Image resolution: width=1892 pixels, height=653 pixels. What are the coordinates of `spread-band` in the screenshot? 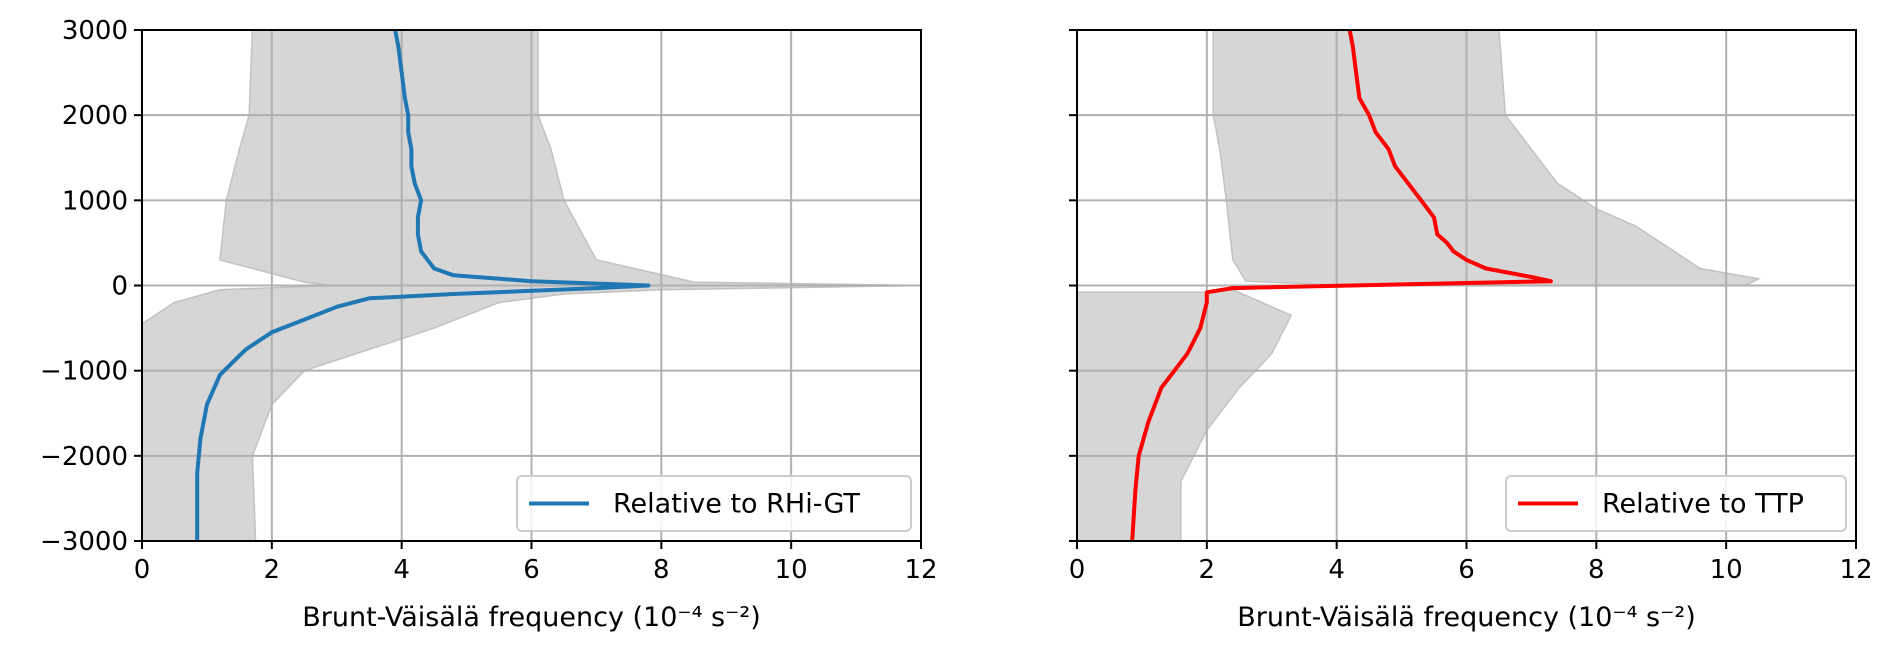 It's located at (1486, 158).